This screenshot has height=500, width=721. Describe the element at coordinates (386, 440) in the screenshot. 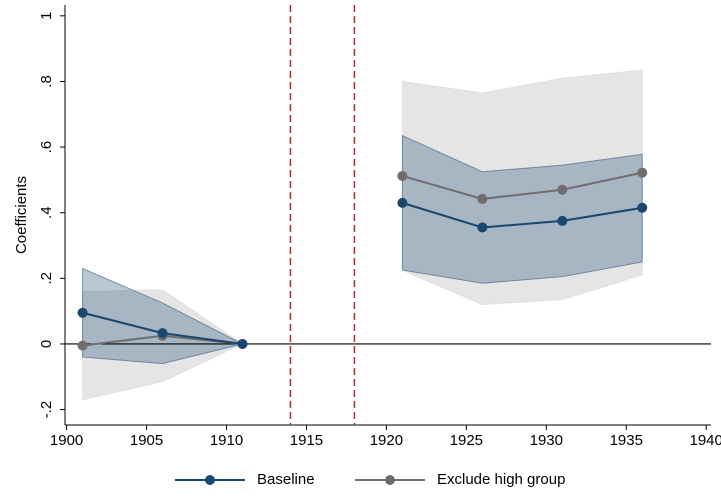

I see `x-tick-label: 1920` at that location.